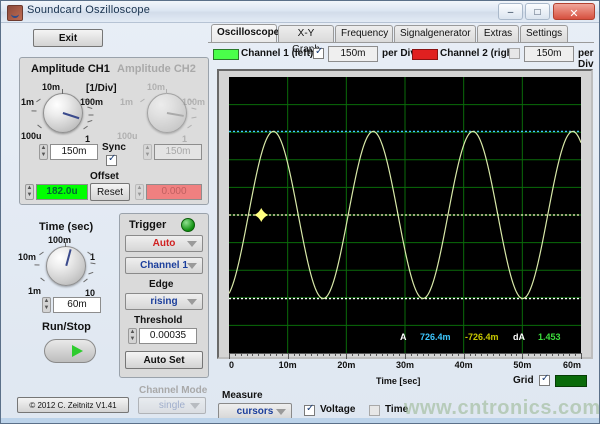 This screenshot has width=600, height=424. I want to click on time-scale-spinner: ▲ ▼, so click(46, 305).